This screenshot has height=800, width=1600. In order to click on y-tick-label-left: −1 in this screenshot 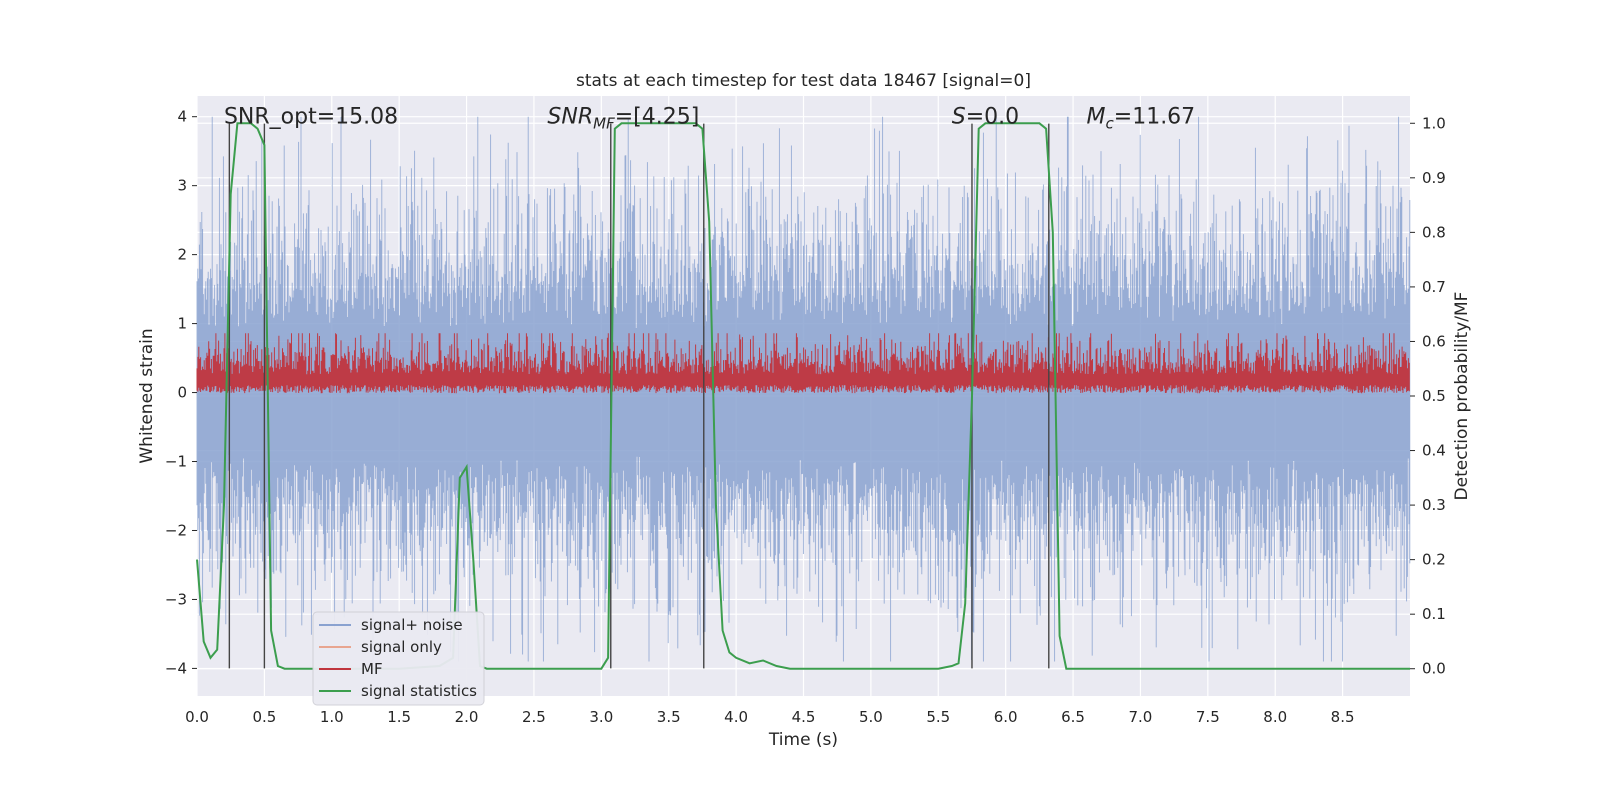, I will do `click(176, 462)`.